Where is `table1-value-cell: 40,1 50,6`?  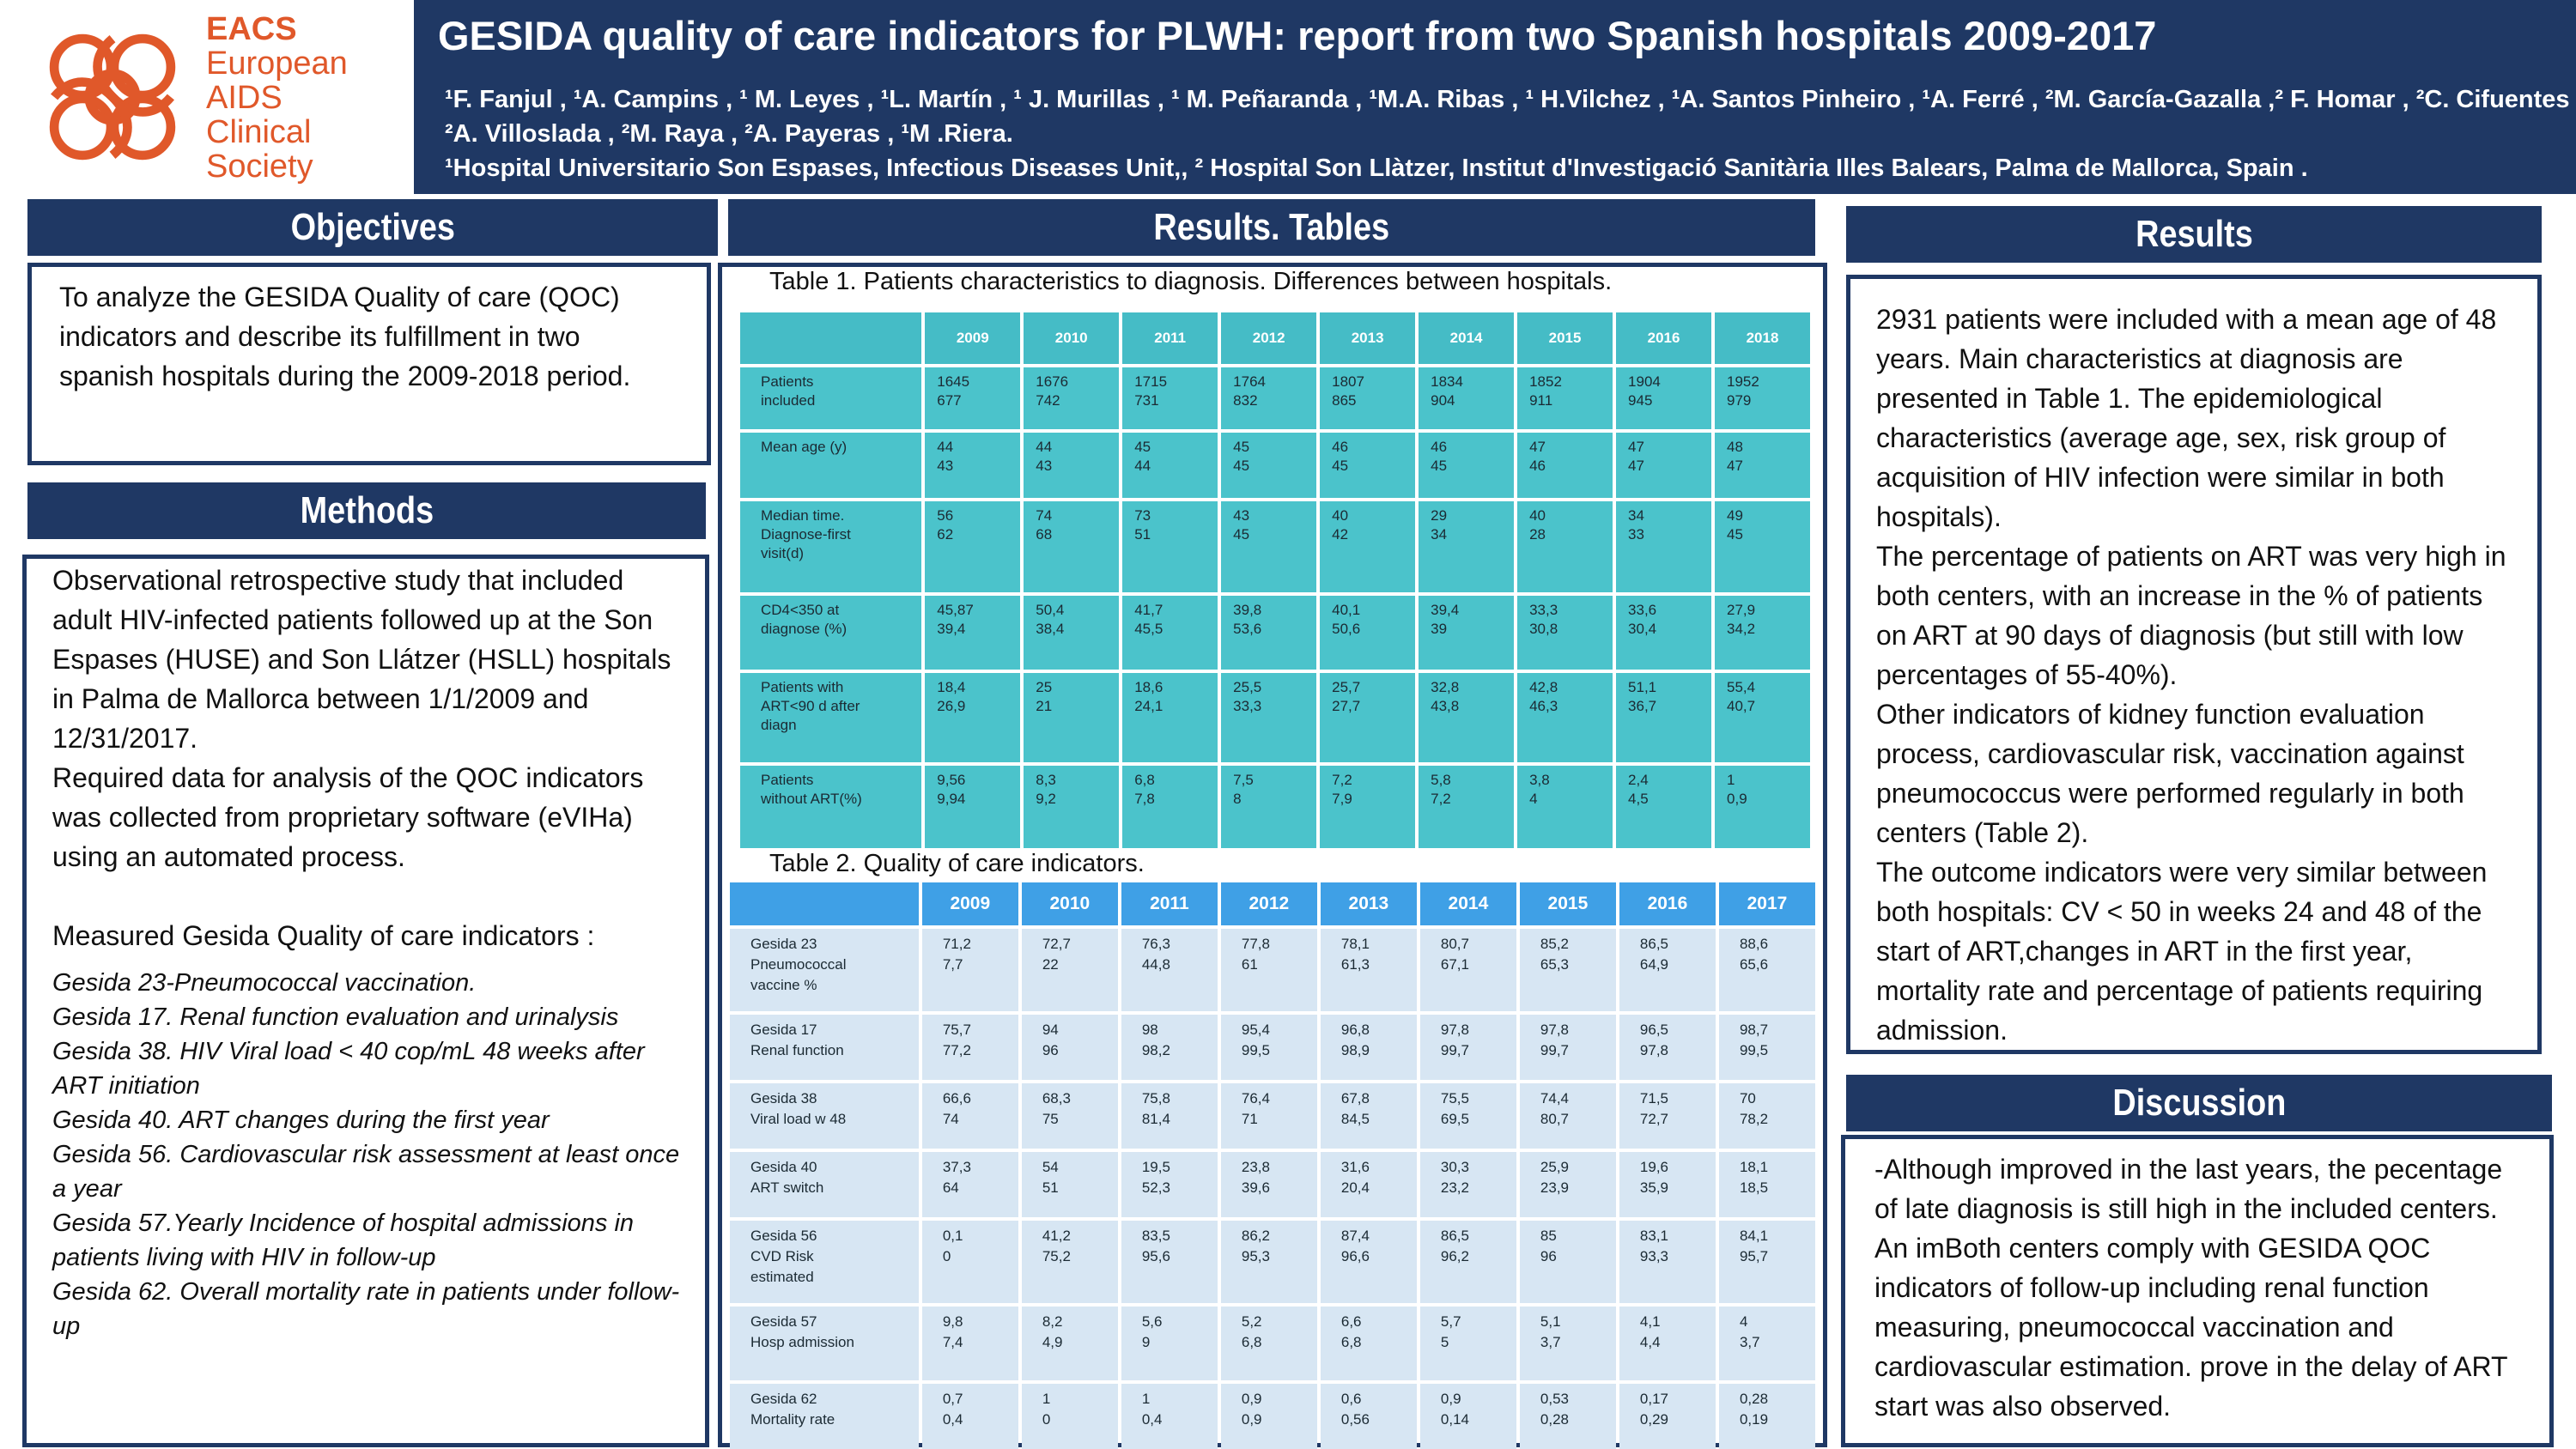 table1-value-cell: 40,1 50,6 is located at coordinates (1368, 633).